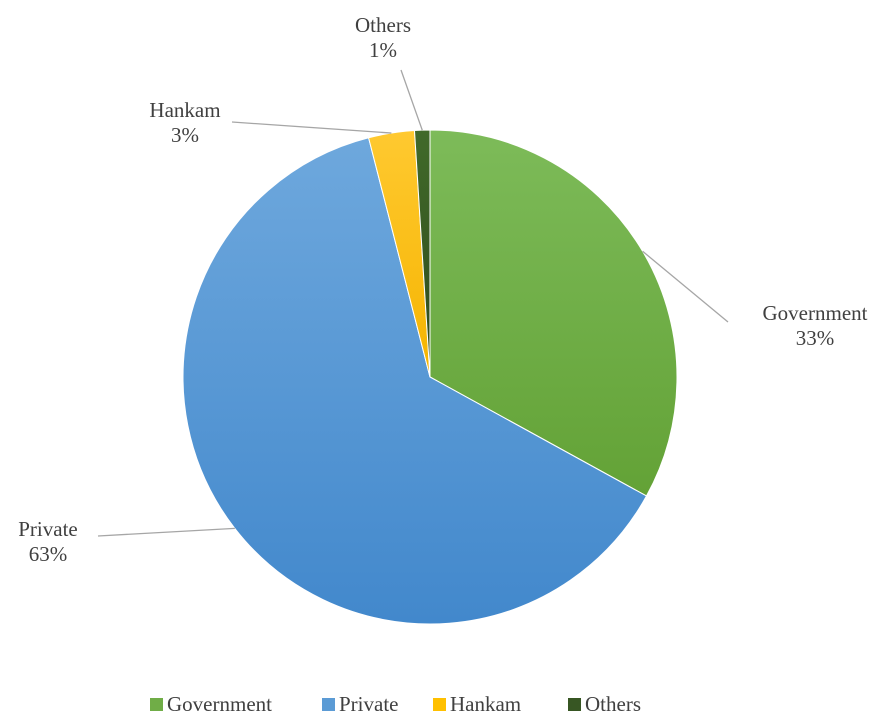 The width and height of the screenshot is (884, 725). I want to click on legend-swatch-others, so click(574, 704).